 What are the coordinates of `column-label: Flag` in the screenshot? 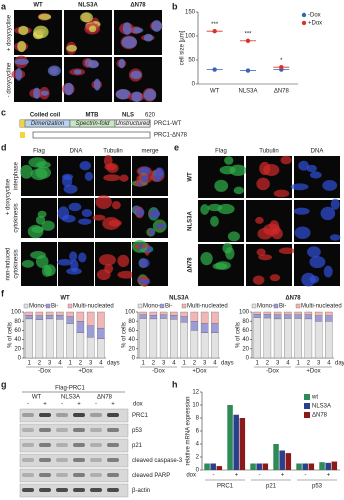 It's located at (39, 152).